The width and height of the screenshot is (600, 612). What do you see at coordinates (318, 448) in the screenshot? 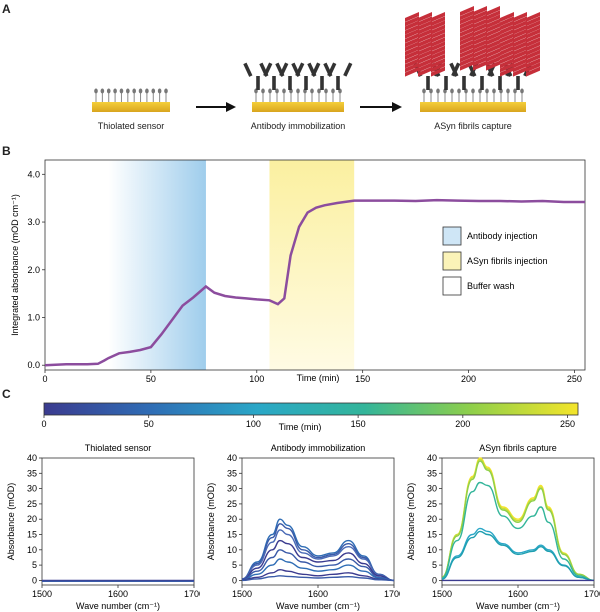
I see `spectrum-title: Antibody immobilization` at bounding box center [318, 448].